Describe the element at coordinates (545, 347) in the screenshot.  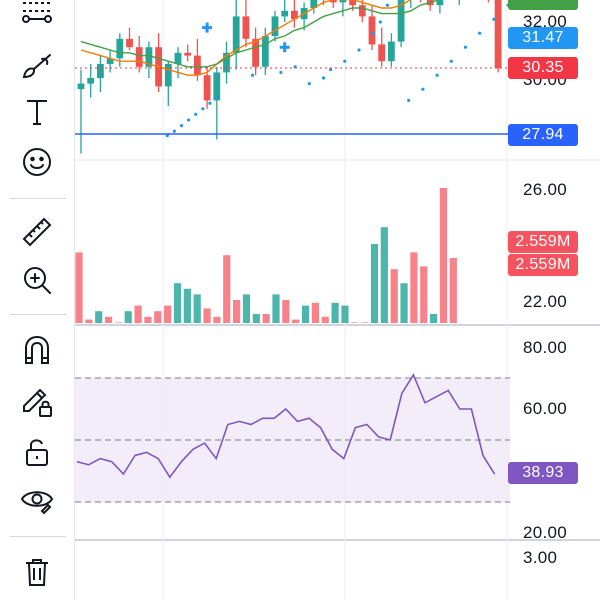
I see `rsi-scale-label: 80.00` at that location.